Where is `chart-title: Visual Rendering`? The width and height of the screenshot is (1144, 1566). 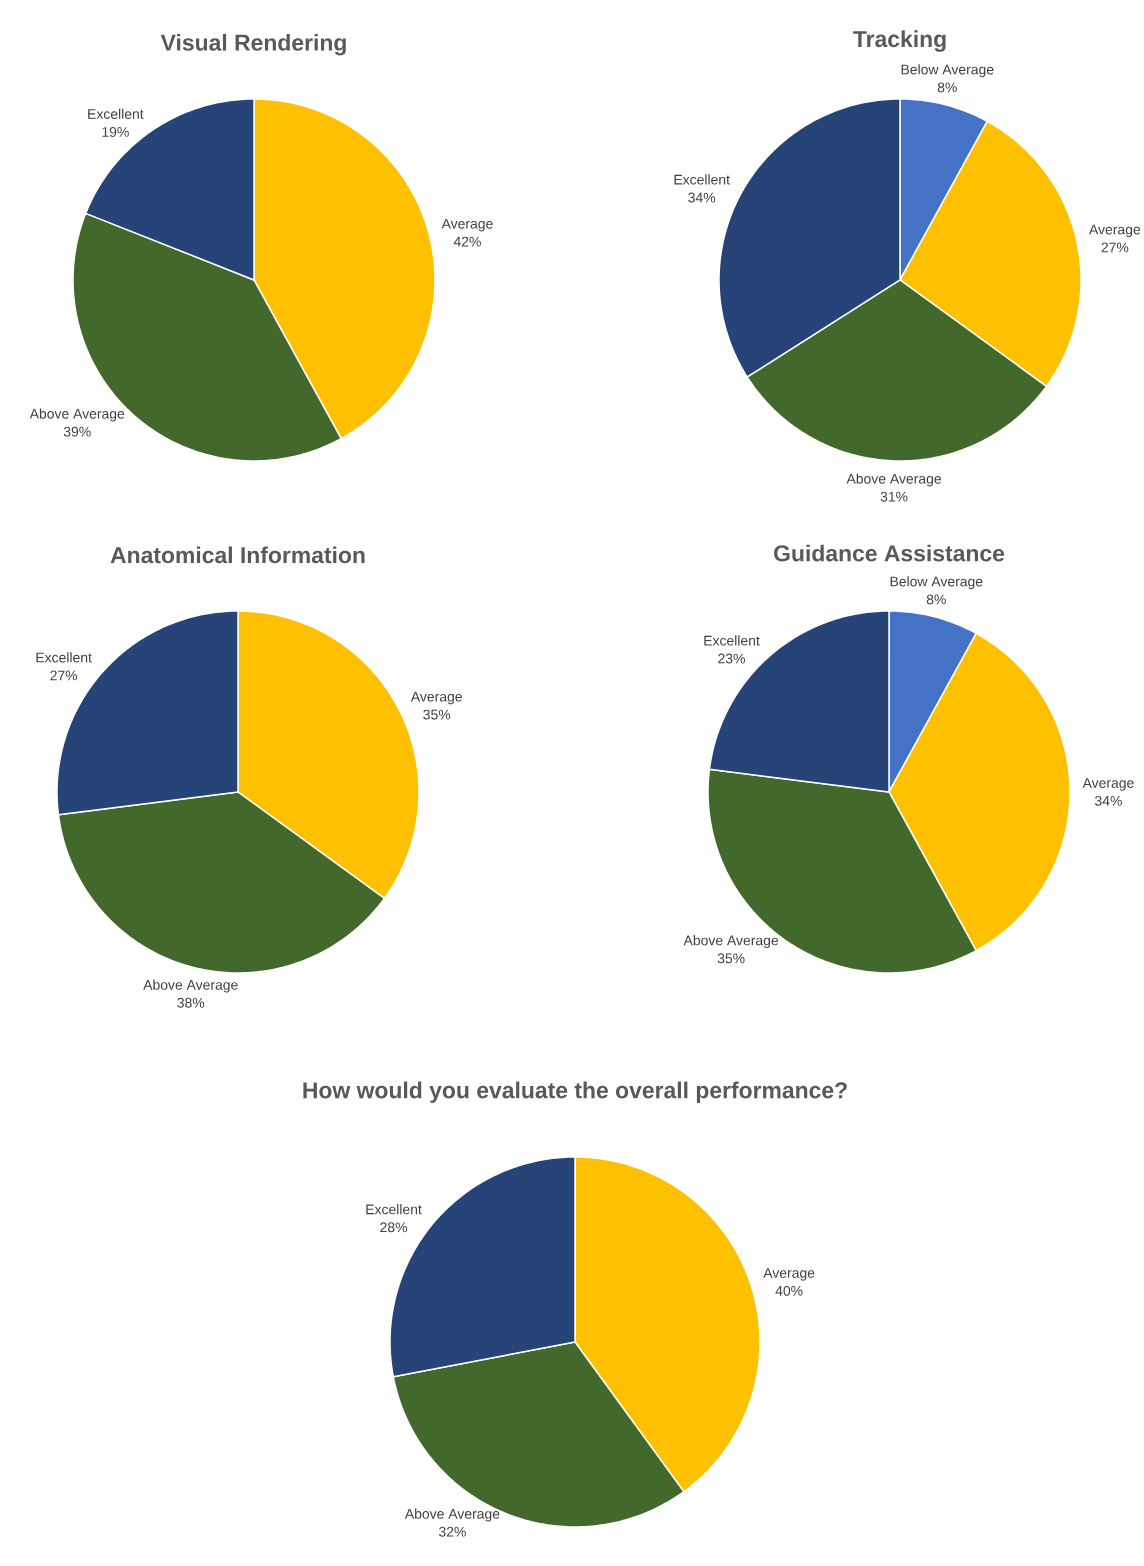 chart-title: Visual Rendering is located at coordinates (253, 44).